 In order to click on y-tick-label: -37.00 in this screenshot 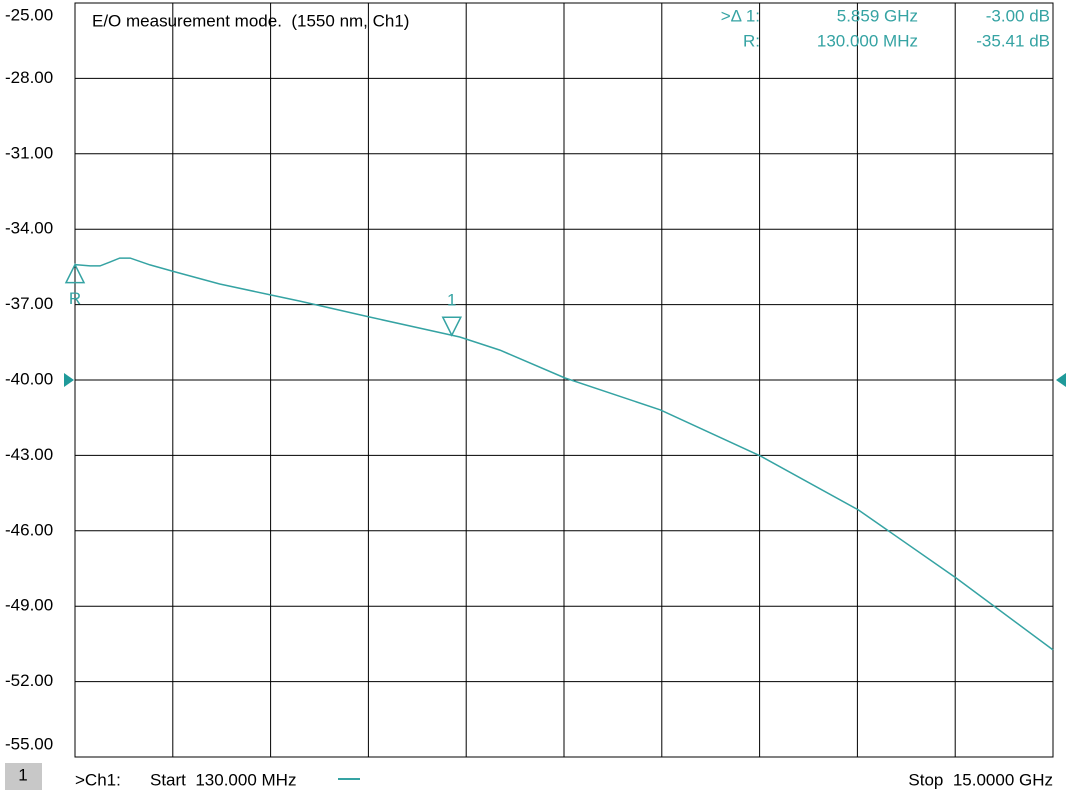, I will do `click(29, 303)`.